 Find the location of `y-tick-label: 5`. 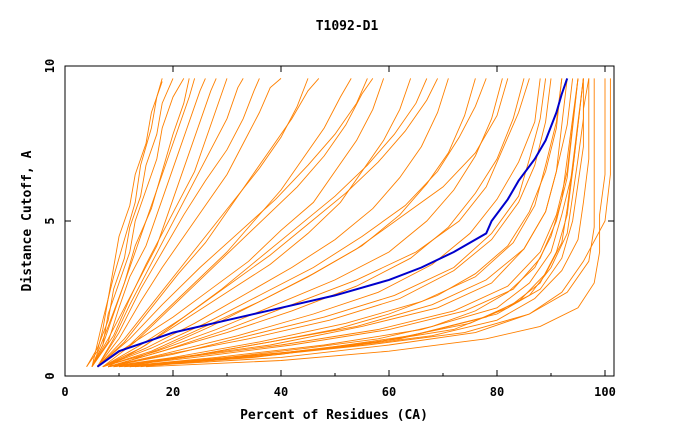

y-tick-label: 5 is located at coordinates (50, 220).